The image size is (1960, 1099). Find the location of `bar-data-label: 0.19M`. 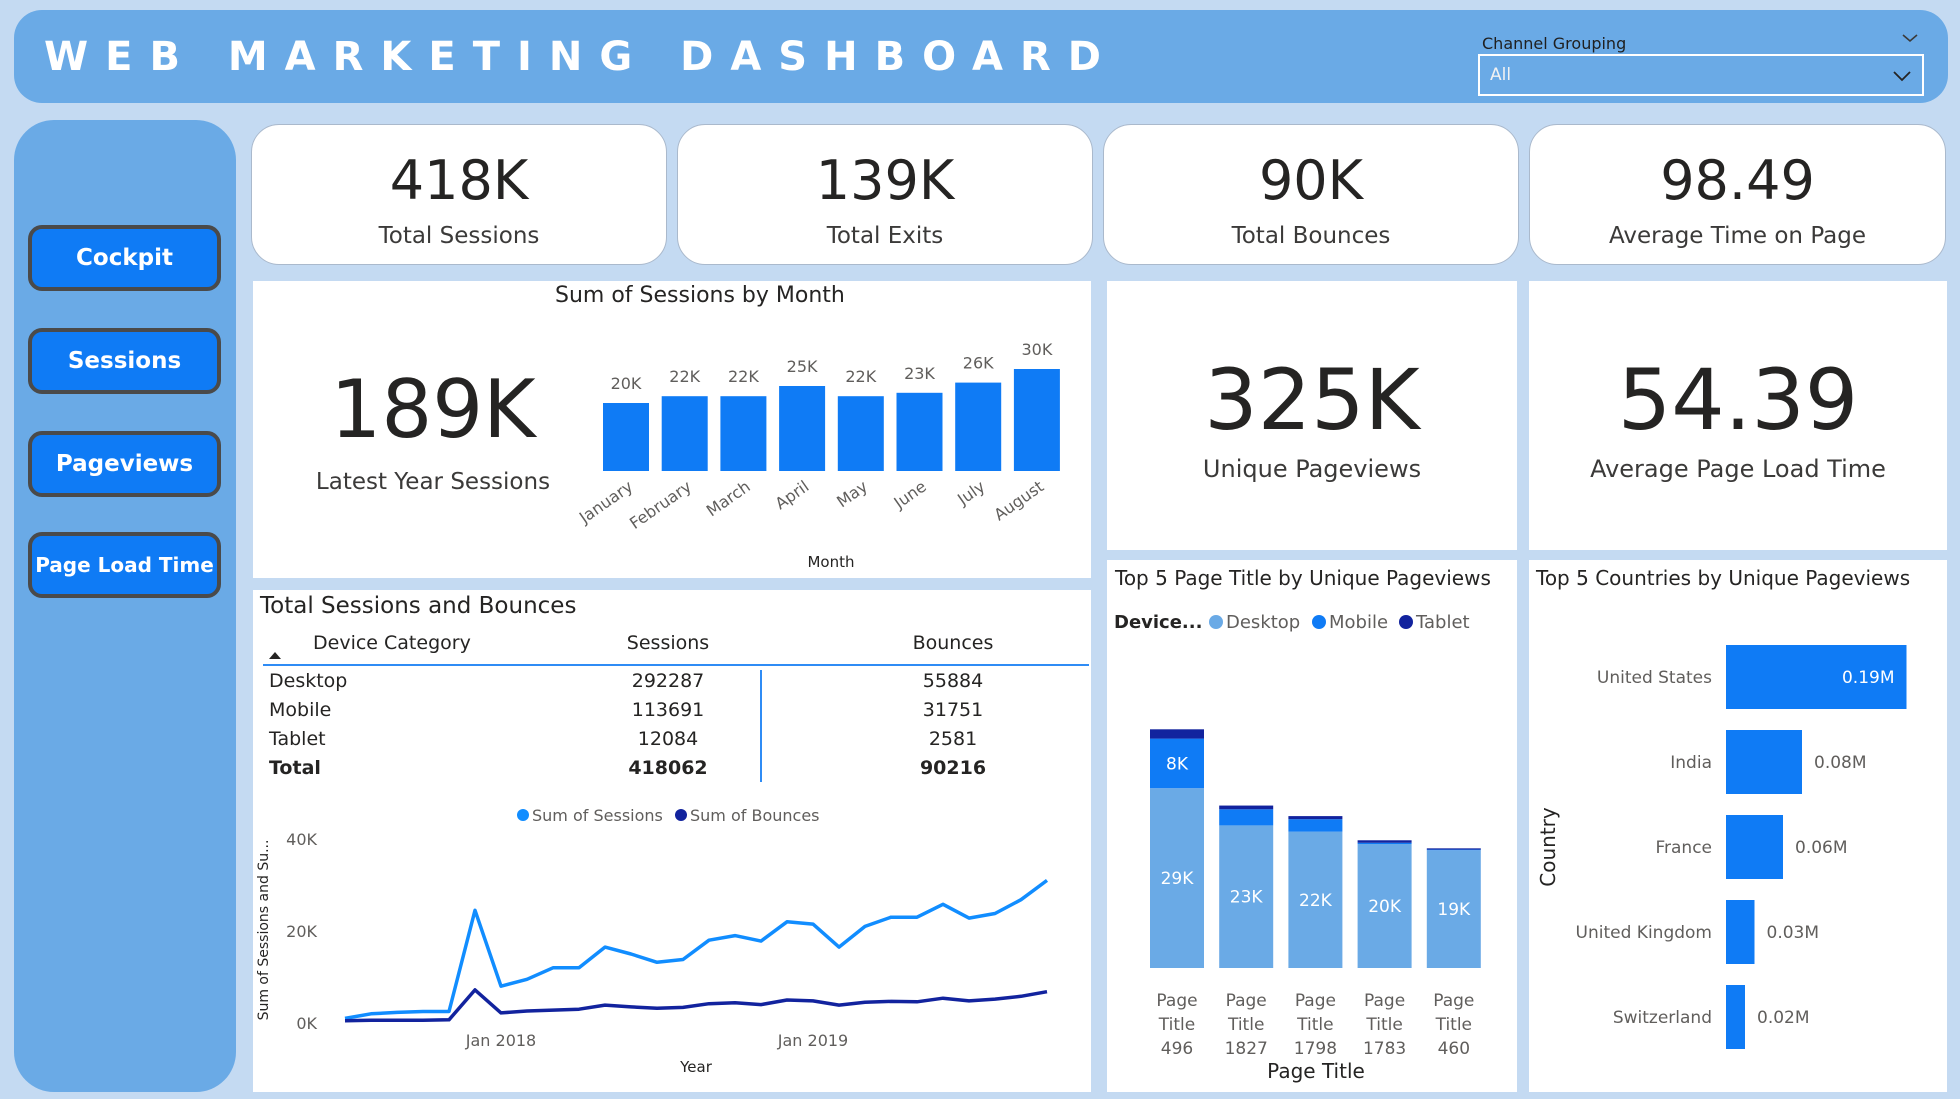

bar-data-label: 0.19M is located at coordinates (1868, 678).